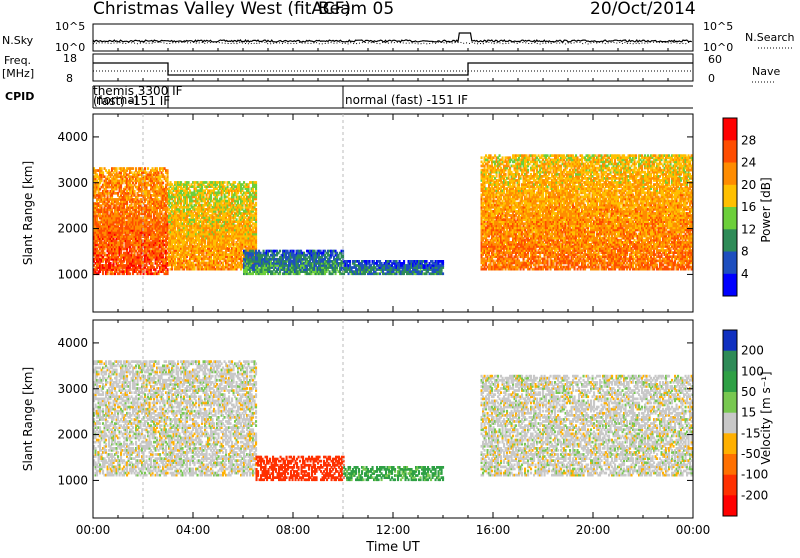 This screenshot has width=800, height=558. Describe the element at coordinates (770, 37) in the screenshot. I see `nsearch-label: N.Search` at that location.